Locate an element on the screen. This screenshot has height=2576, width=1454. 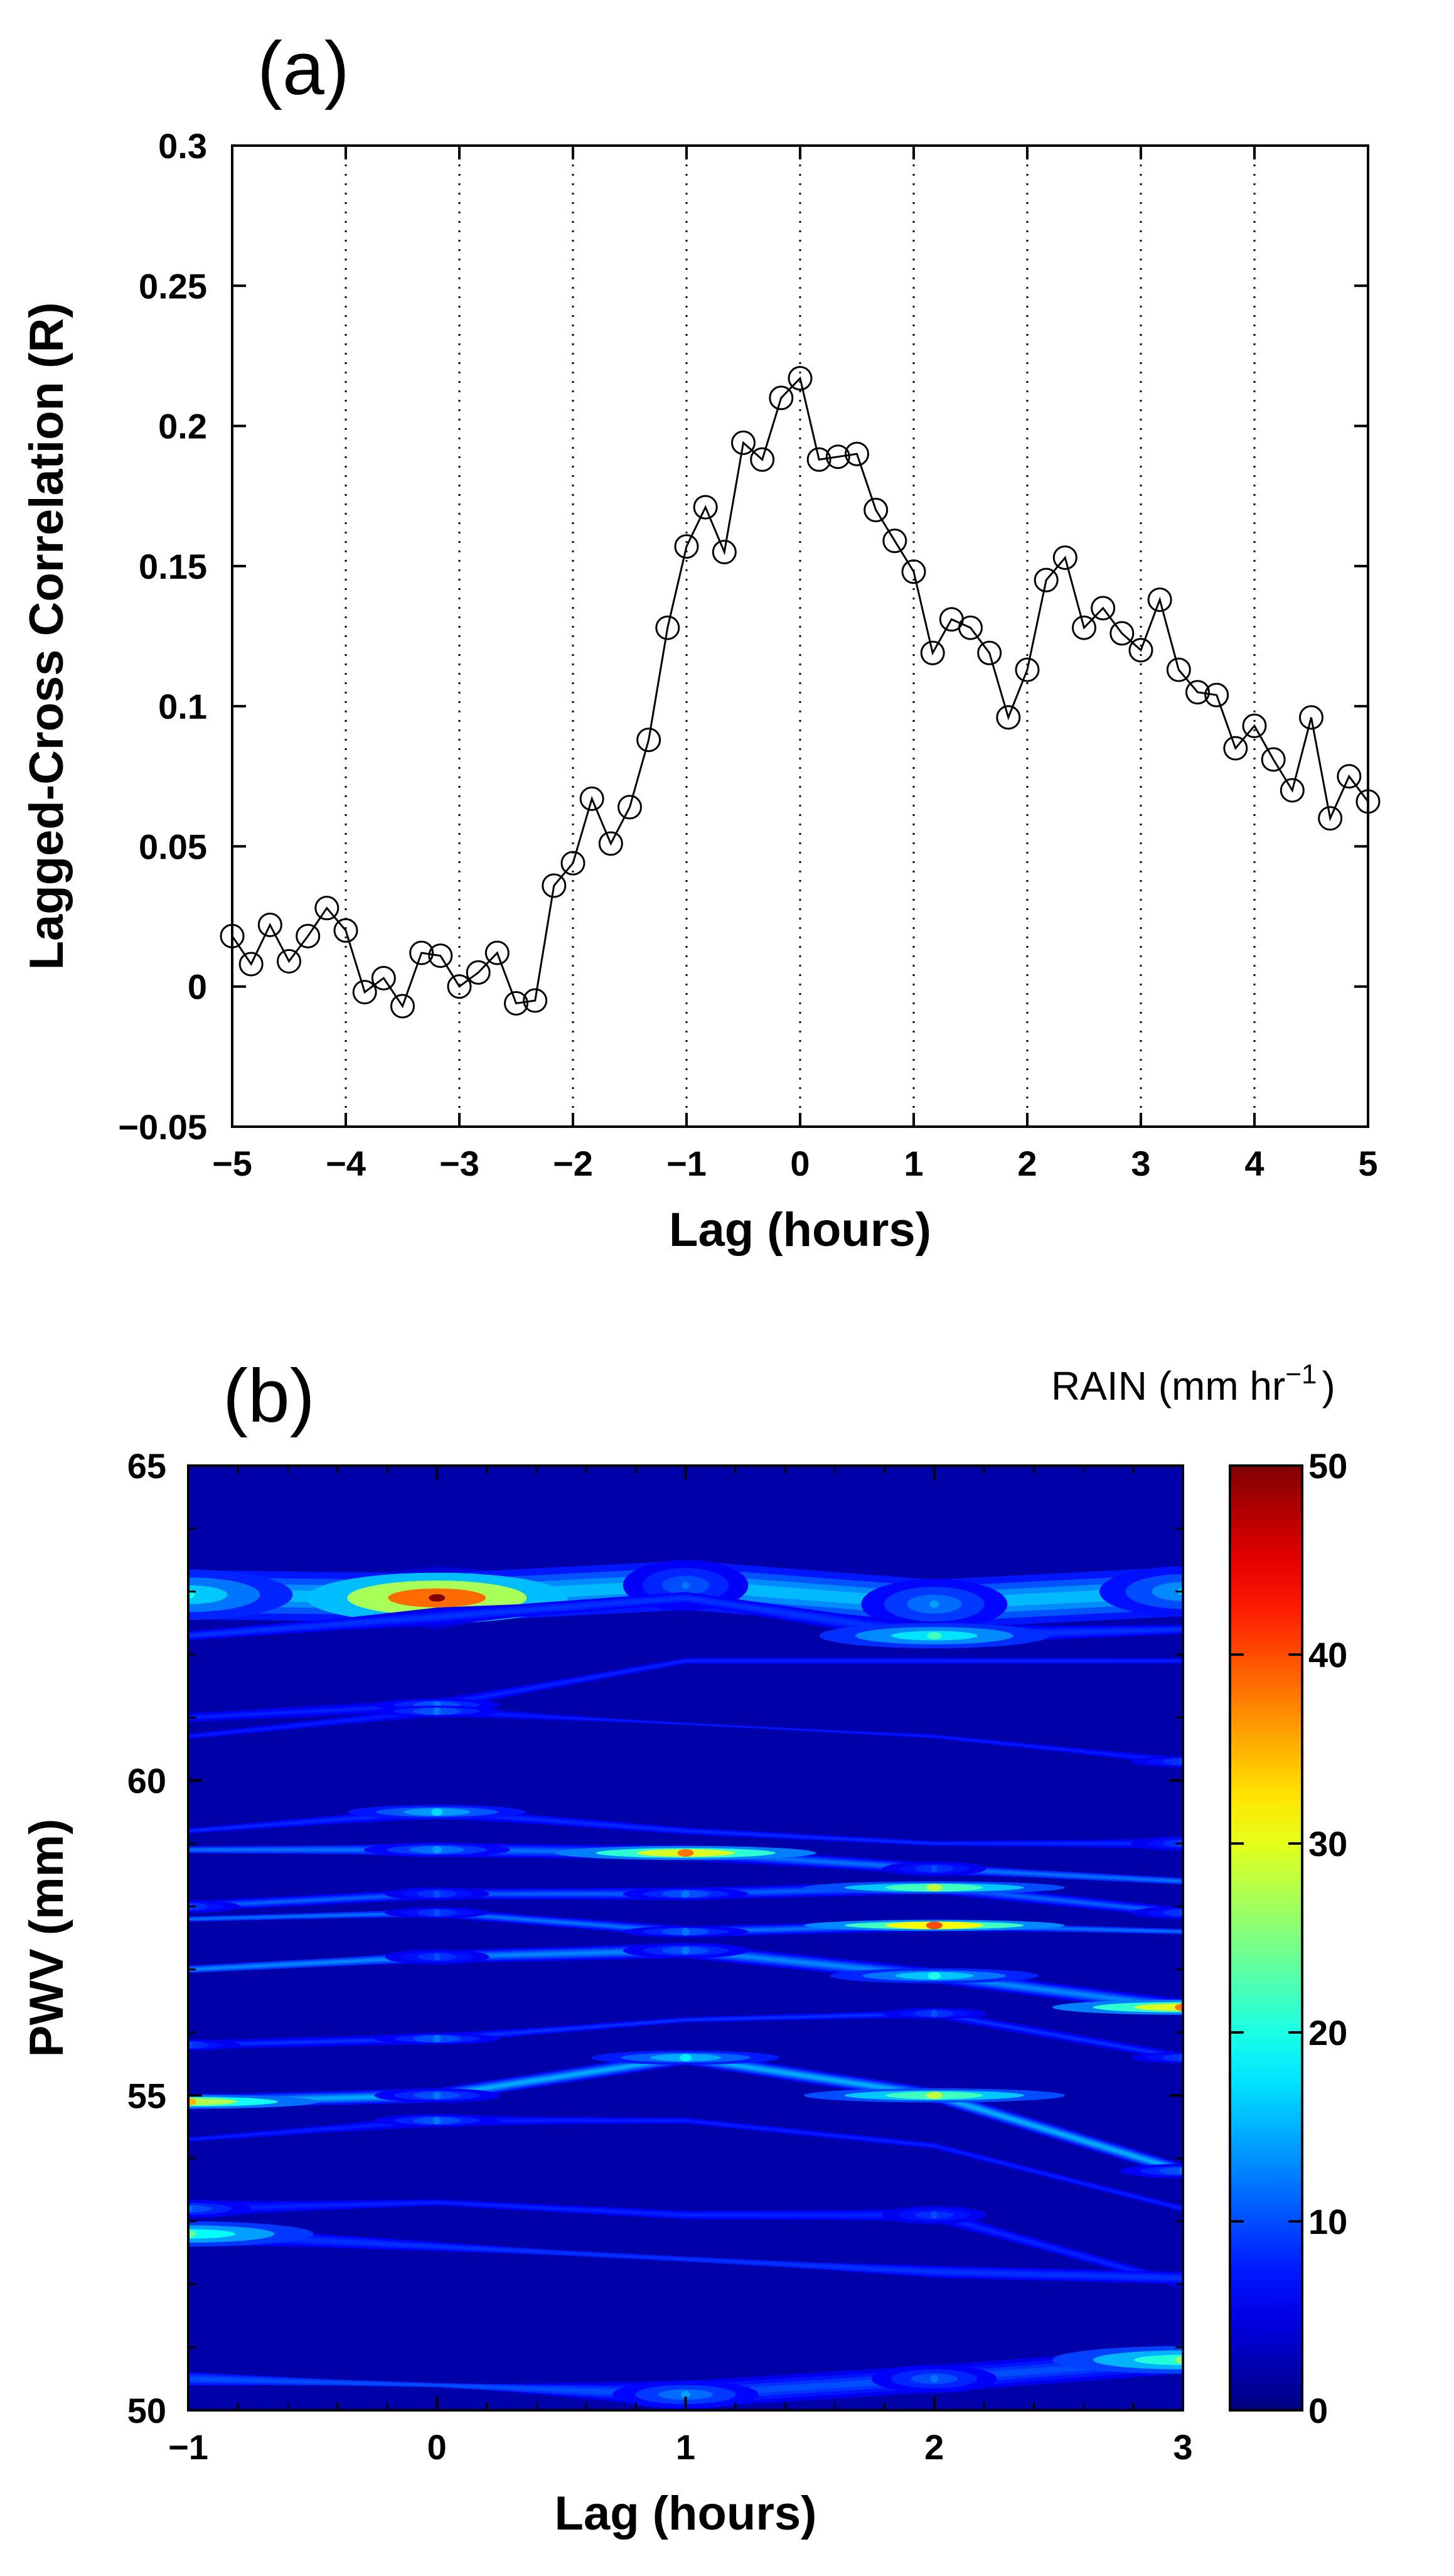
b-x-axis-label: Lag (hours) is located at coordinates (686, 2513).